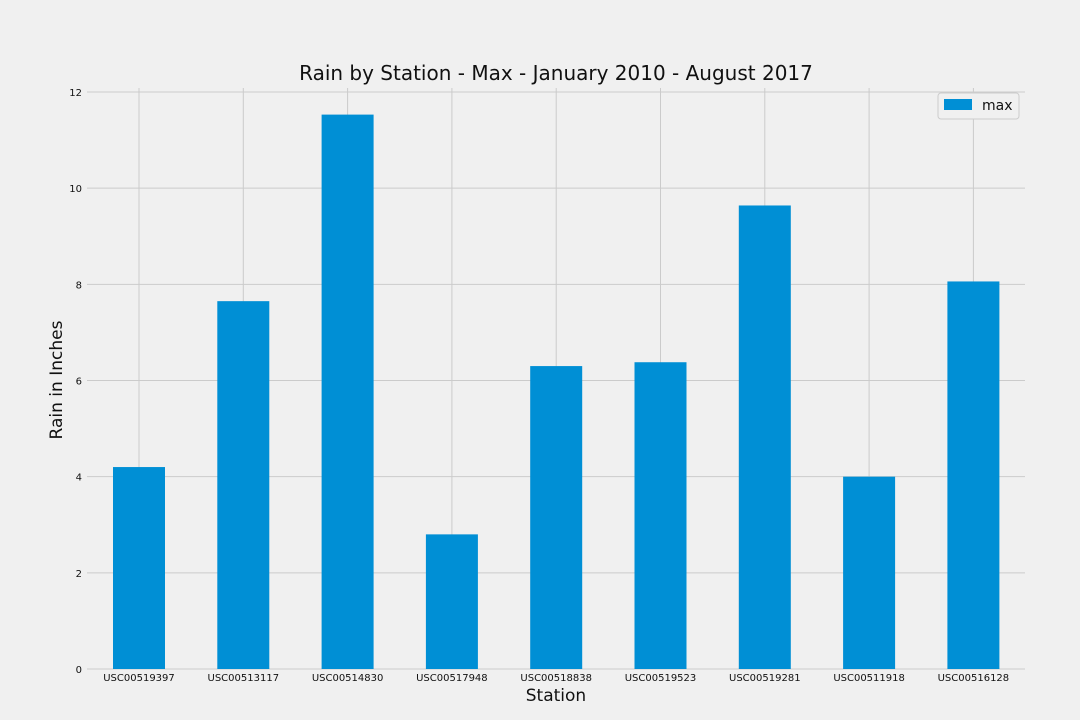 Image resolution: width=1080 pixels, height=720 pixels. I want to click on y-axis-label: Rain in Inches, so click(57, 379).